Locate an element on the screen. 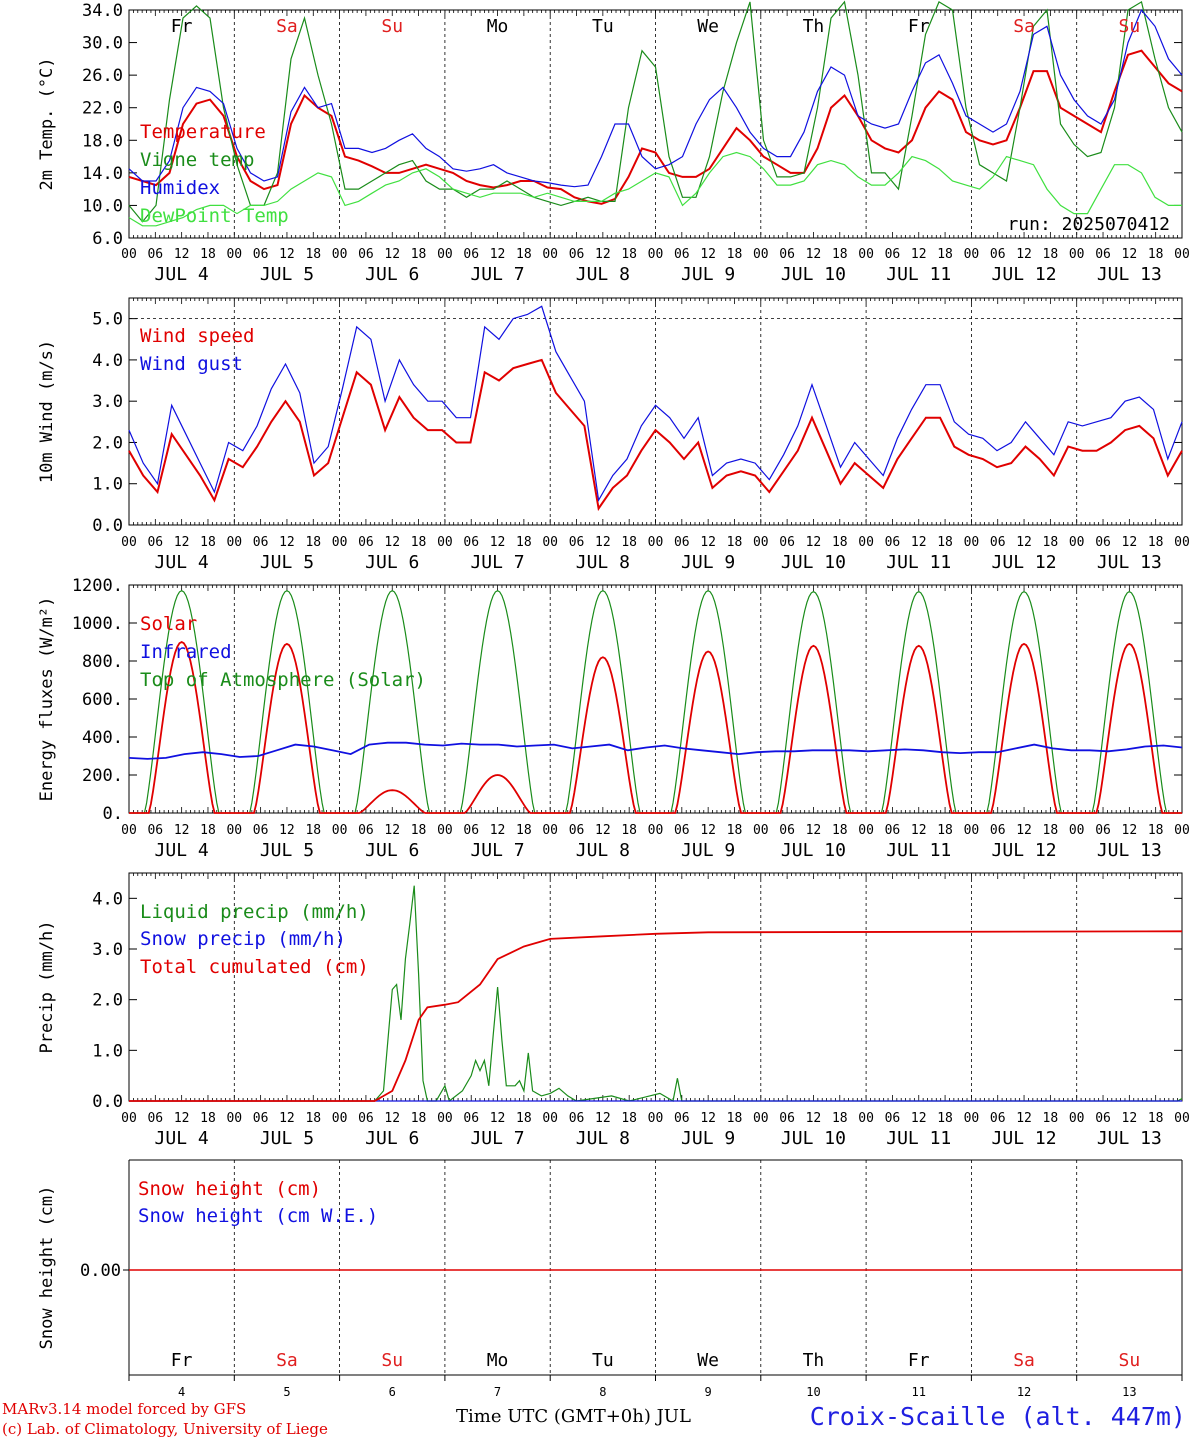 The image size is (1194, 1440). run-label: run: 2025070412 is located at coordinates (1088, 224).